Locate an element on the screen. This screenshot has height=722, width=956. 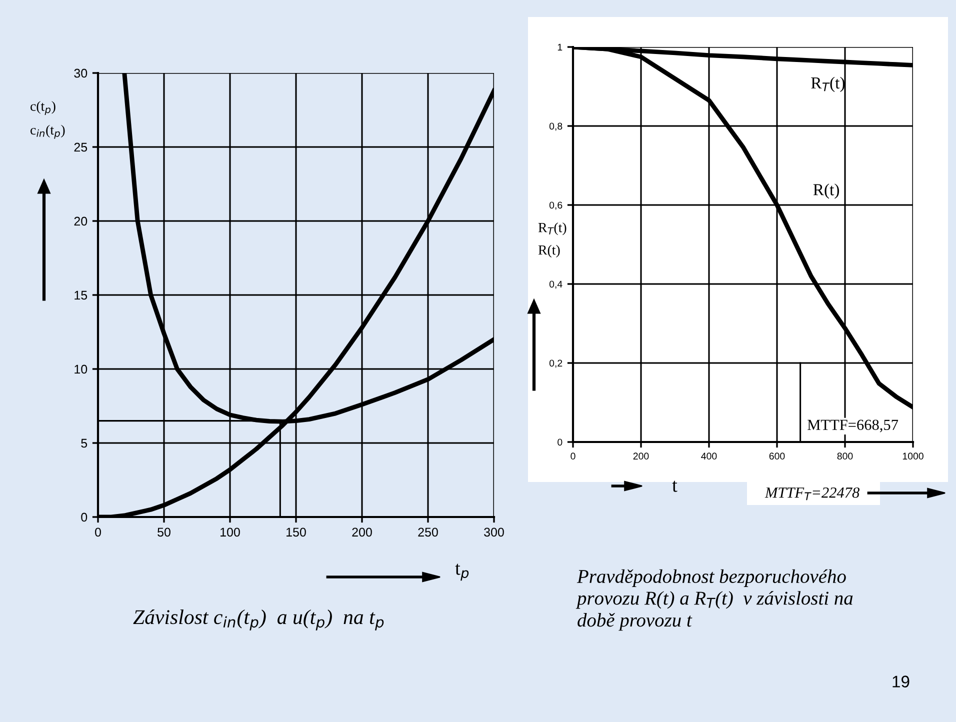
x-tick-label: 800 is located at coordinates (845, 456).